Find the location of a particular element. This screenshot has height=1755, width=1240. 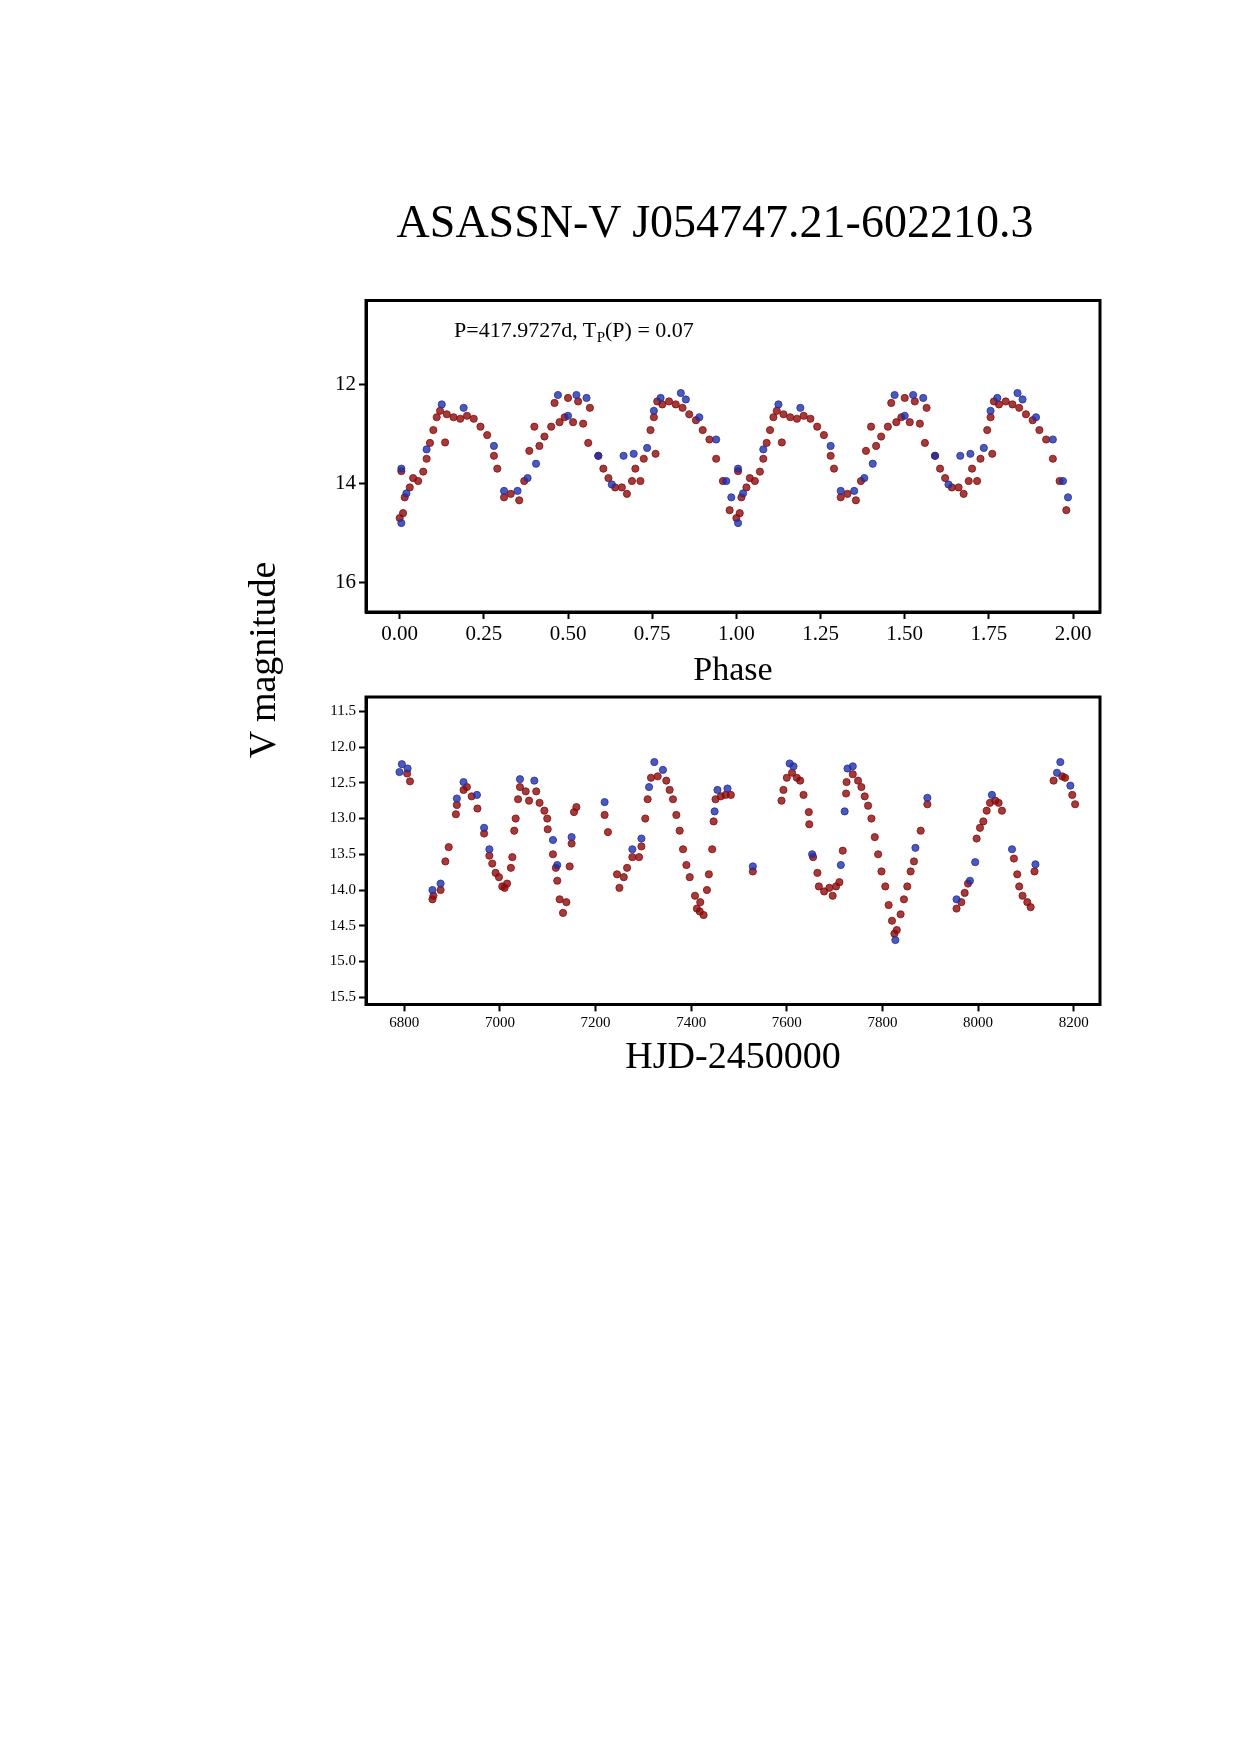

y-tick-label: 16 is located at coordinates (345, 580).